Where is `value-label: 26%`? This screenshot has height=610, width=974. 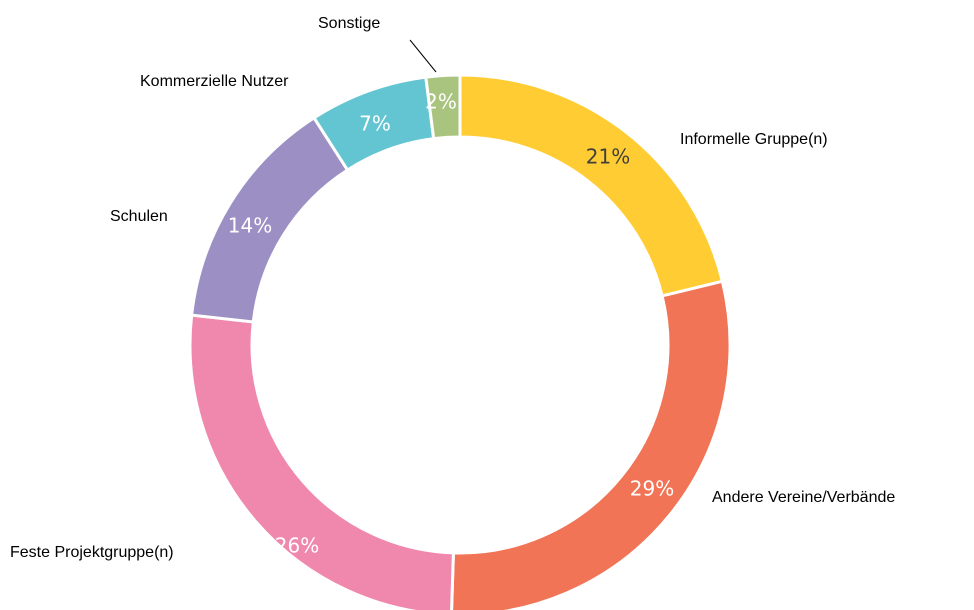
value-label: 26% is located at coordinates (297, 546).